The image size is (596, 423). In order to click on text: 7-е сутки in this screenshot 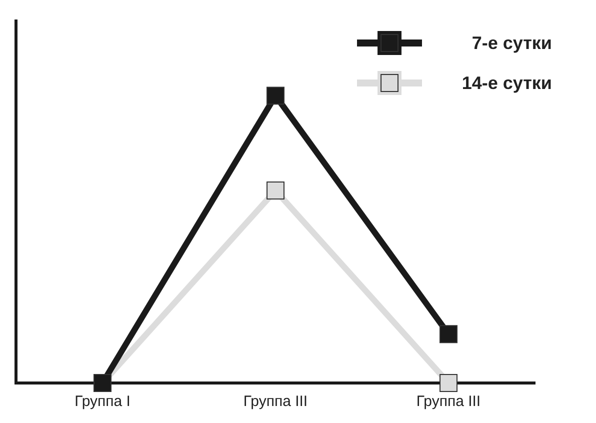, I will do `click(512, 42)`.